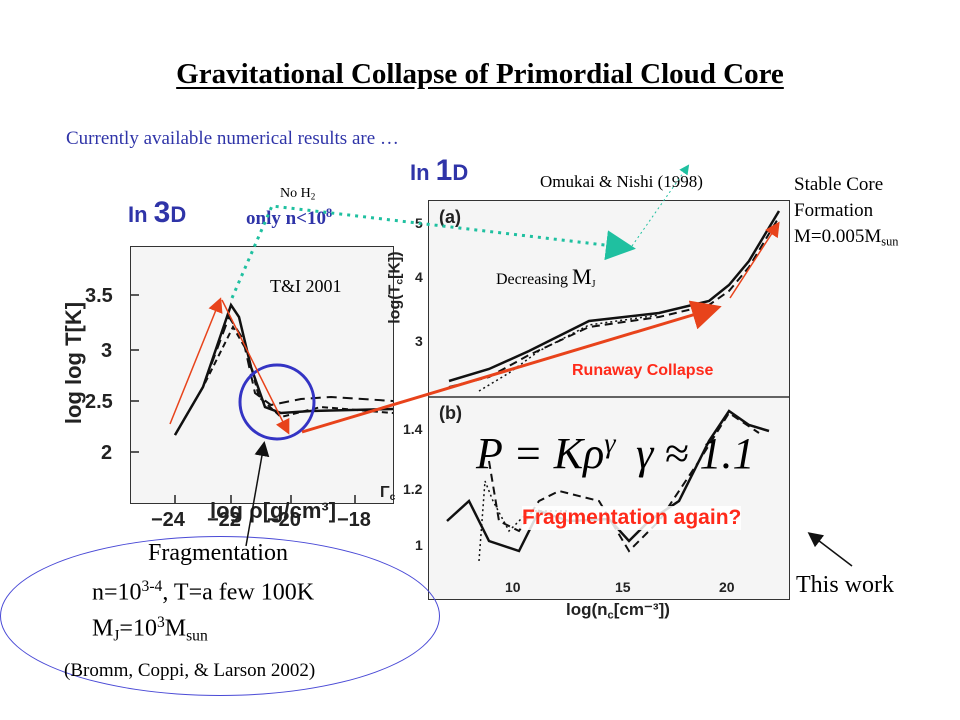 Image resolution: width=960 pixels, height=720 pixels. I want to click on ylabel-1d-a-text: log(T, so click(395, 304).